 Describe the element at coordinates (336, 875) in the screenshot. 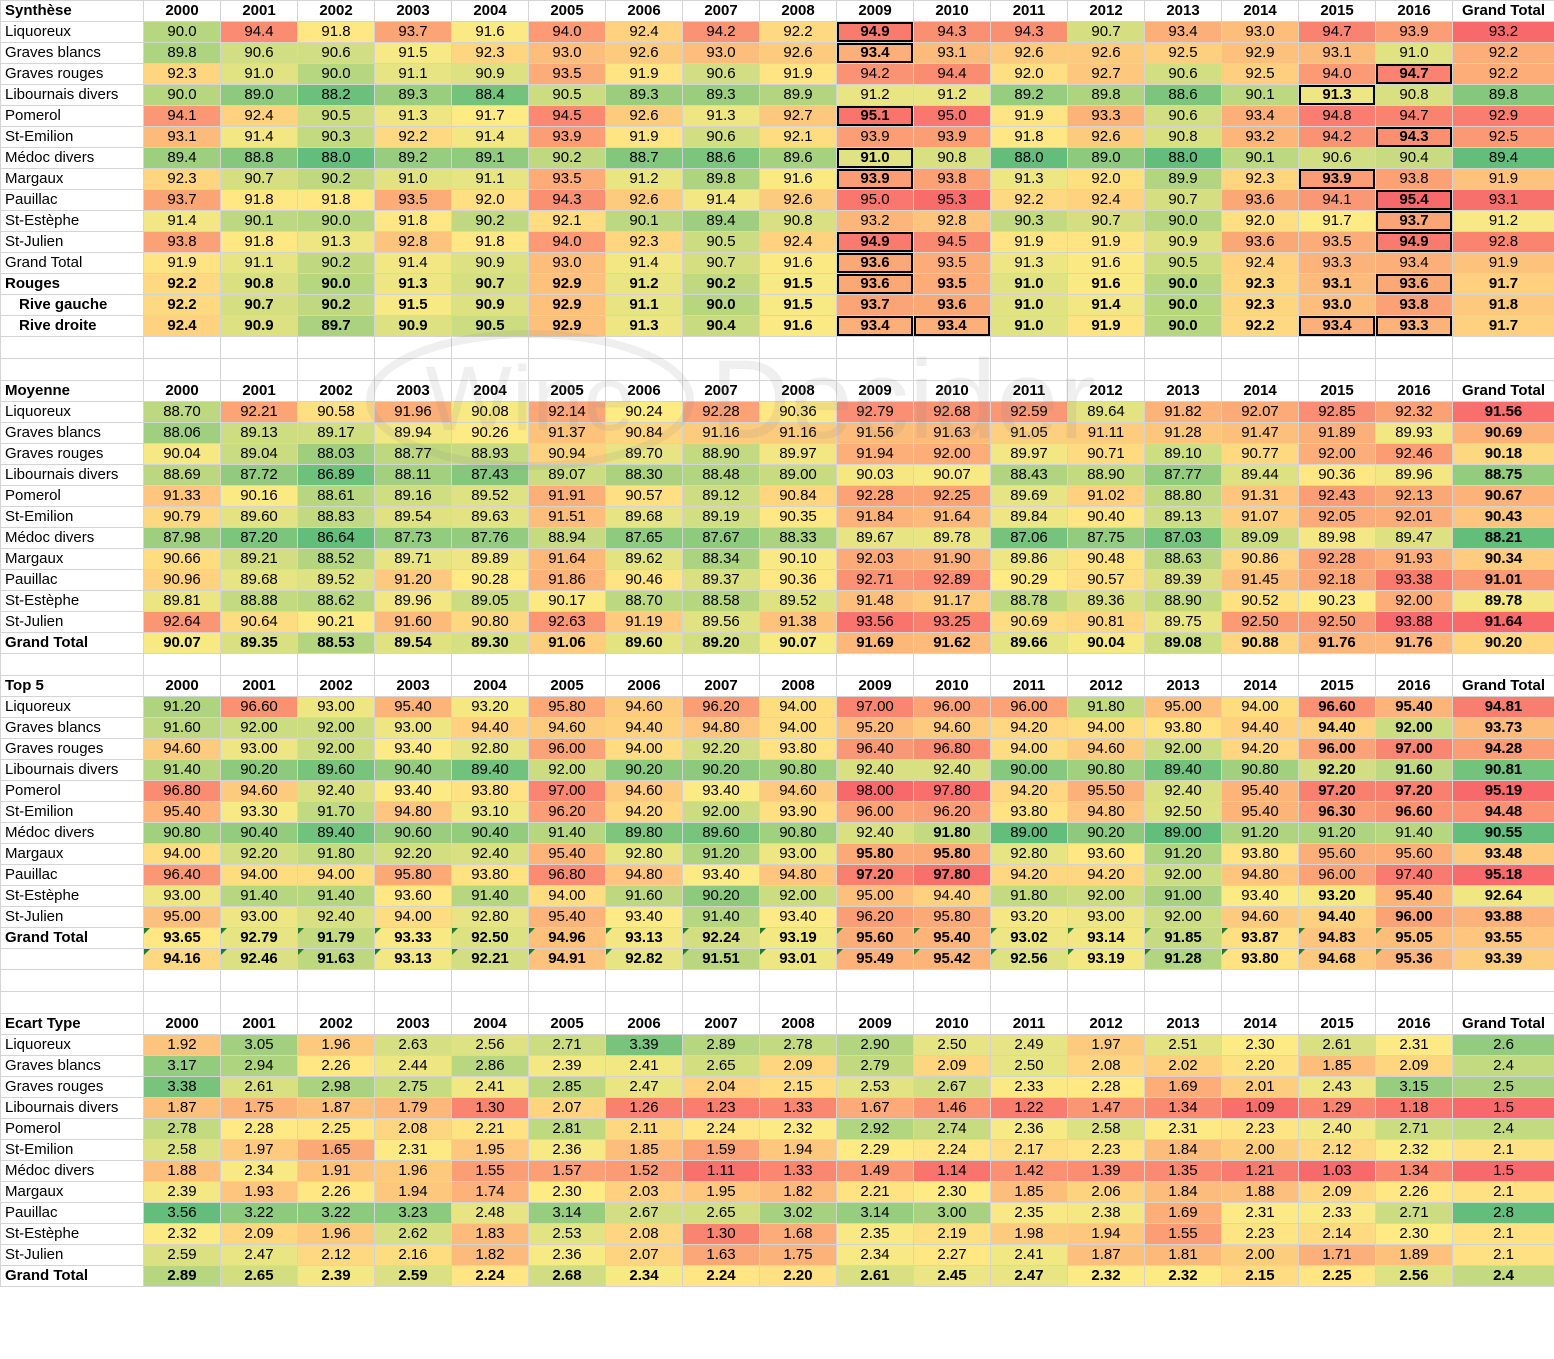

I see `value-cell: 94.00` at that location.